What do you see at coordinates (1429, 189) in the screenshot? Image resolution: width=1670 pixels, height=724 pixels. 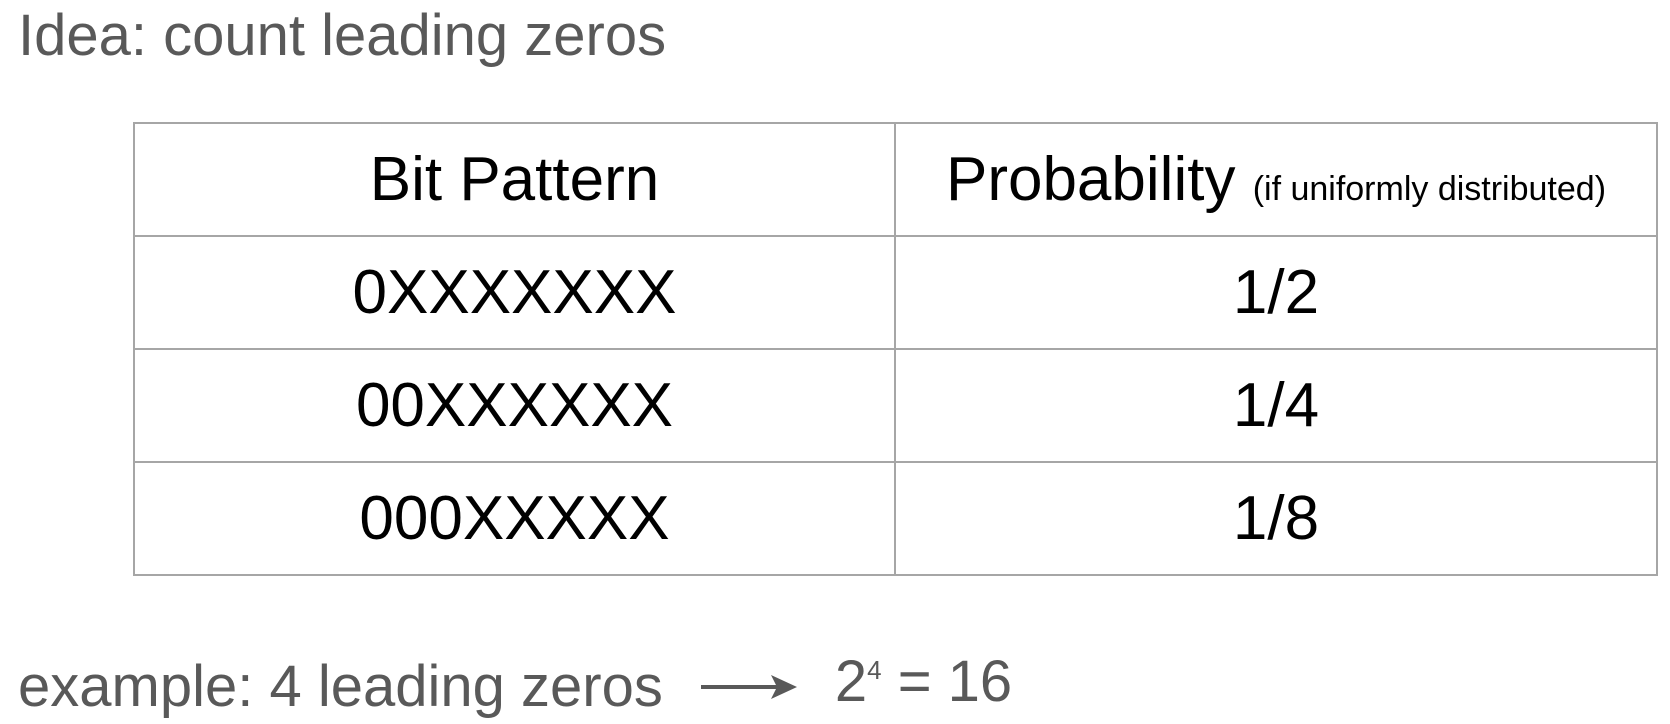 I see `header-probability-note: (if uniformly distributed)` at bounding box center [1429, 189].